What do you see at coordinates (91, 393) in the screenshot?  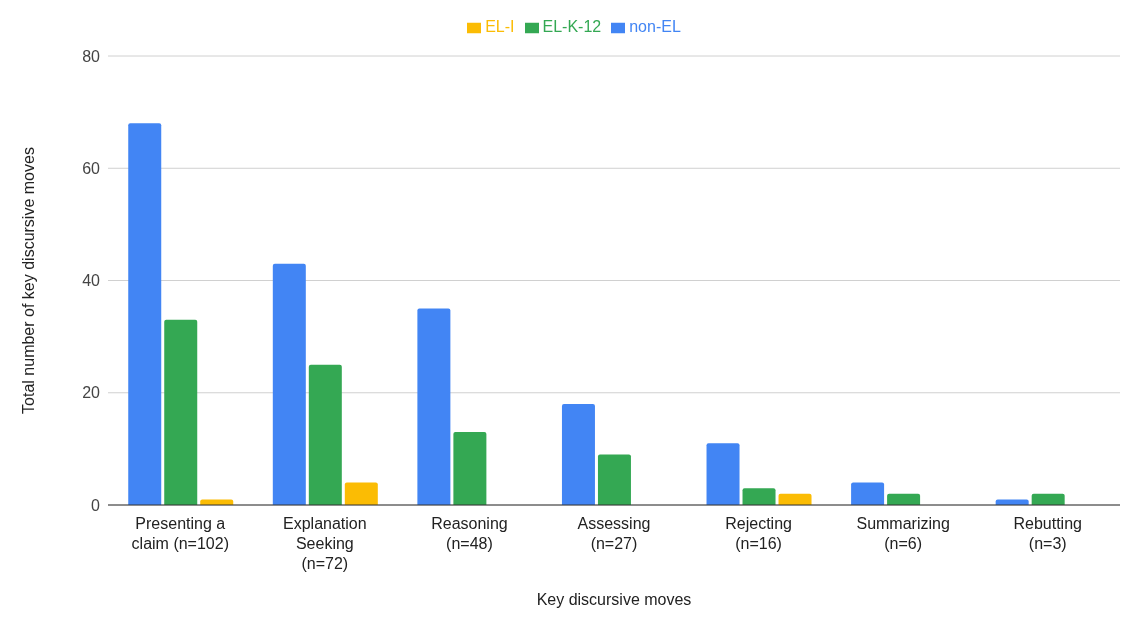 I see `y-tick-label: 20` at bounding box center [91, 393].